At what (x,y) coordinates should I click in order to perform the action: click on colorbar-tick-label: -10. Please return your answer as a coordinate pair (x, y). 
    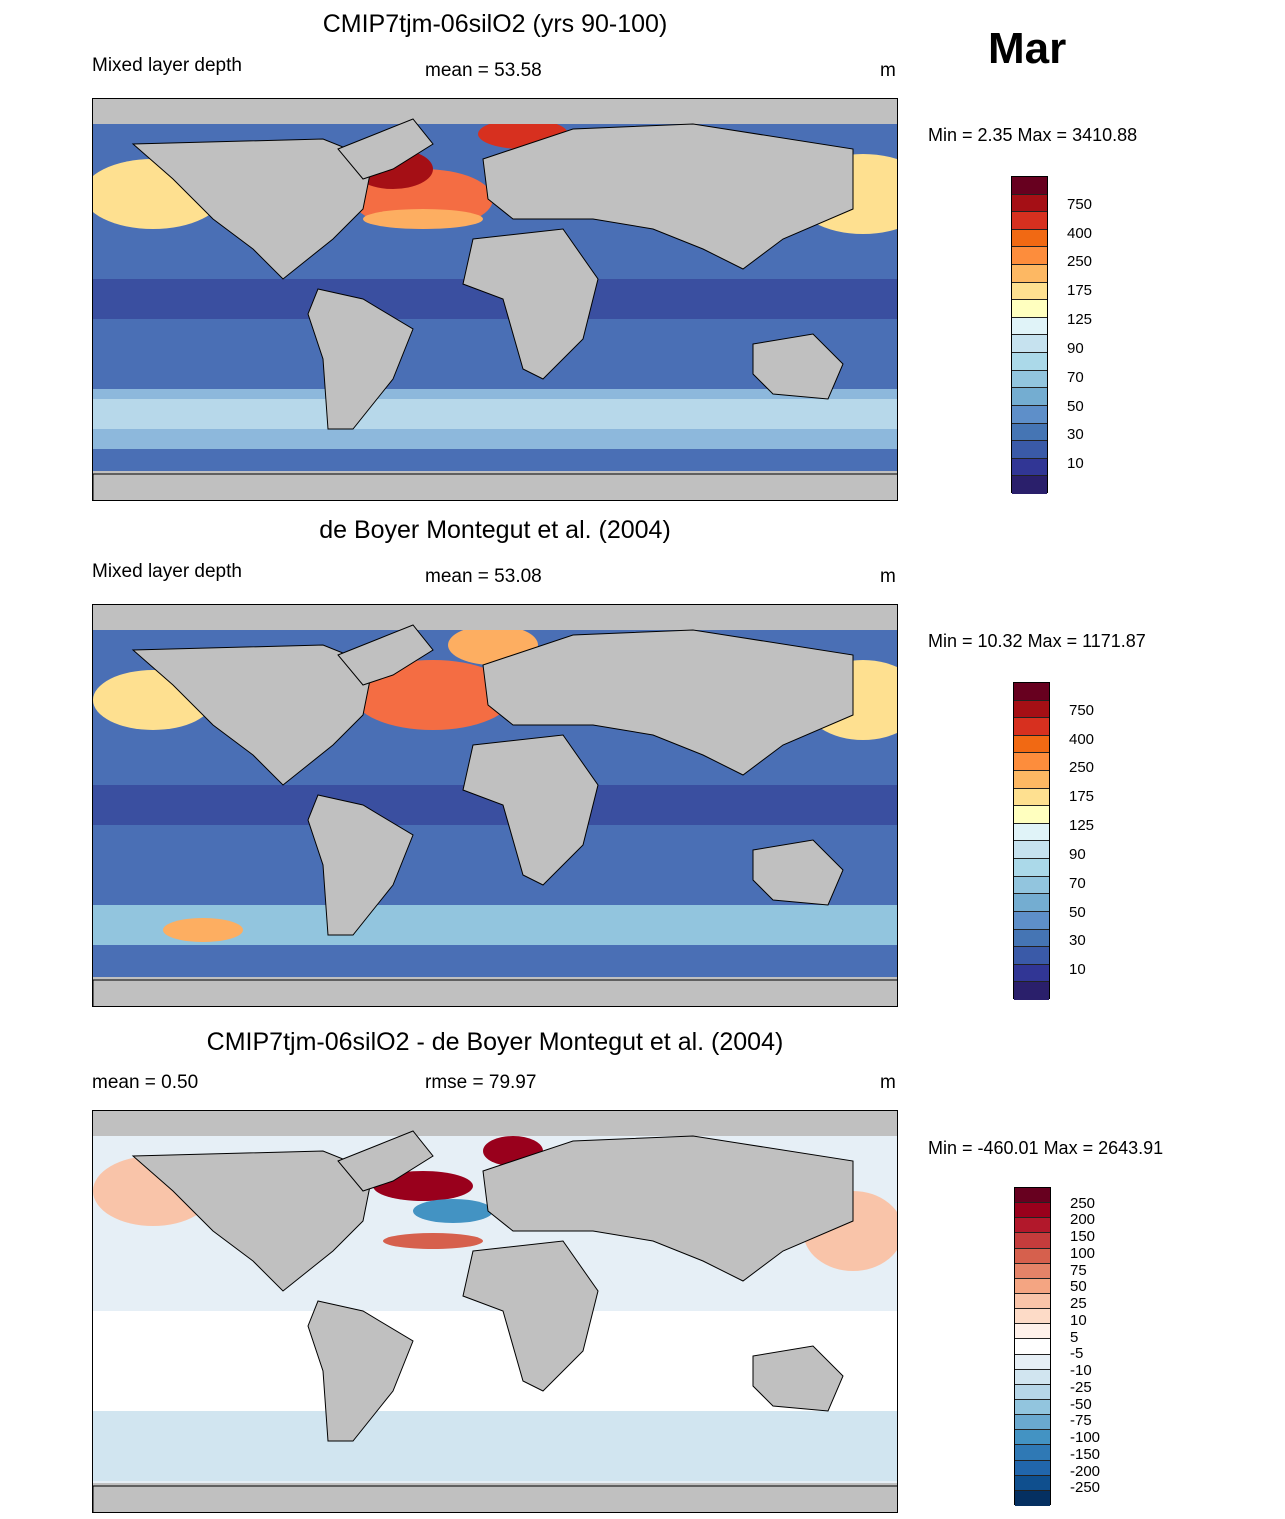
    Looking at the image, I should click on (1081, 1371).